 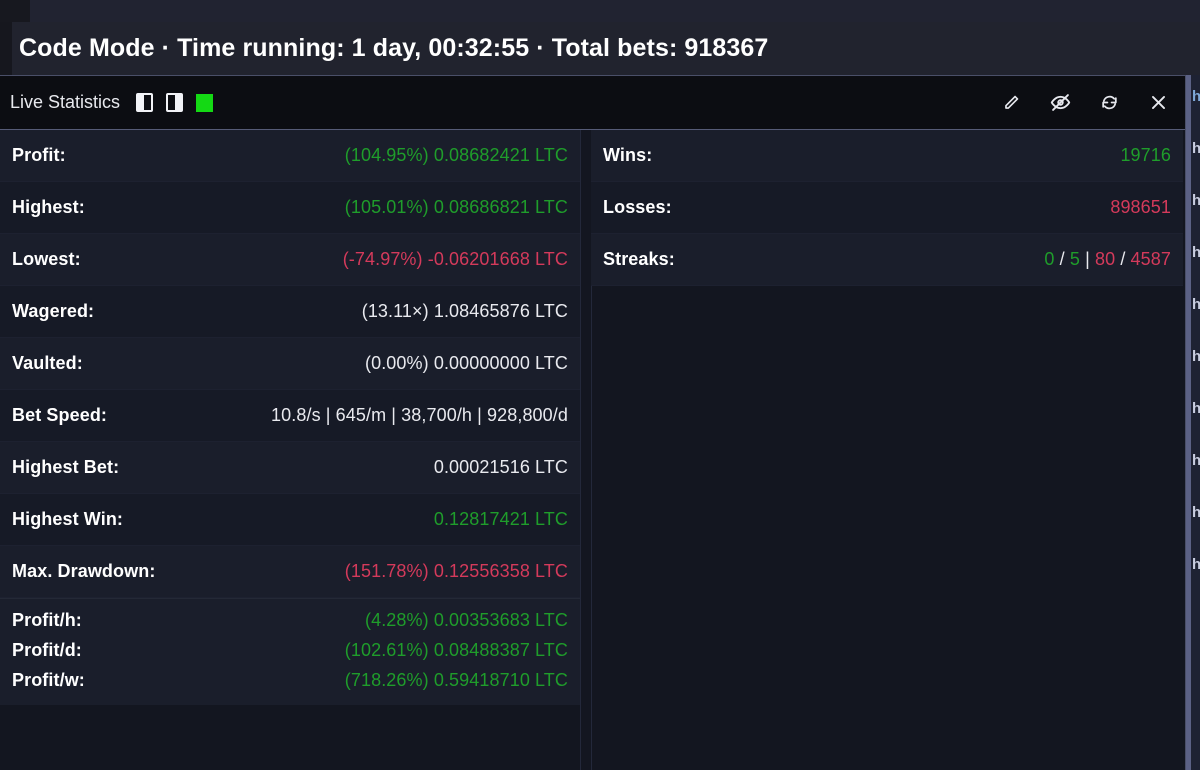 I want to click on stat-value: 898651, so click(x=1140, y=207).